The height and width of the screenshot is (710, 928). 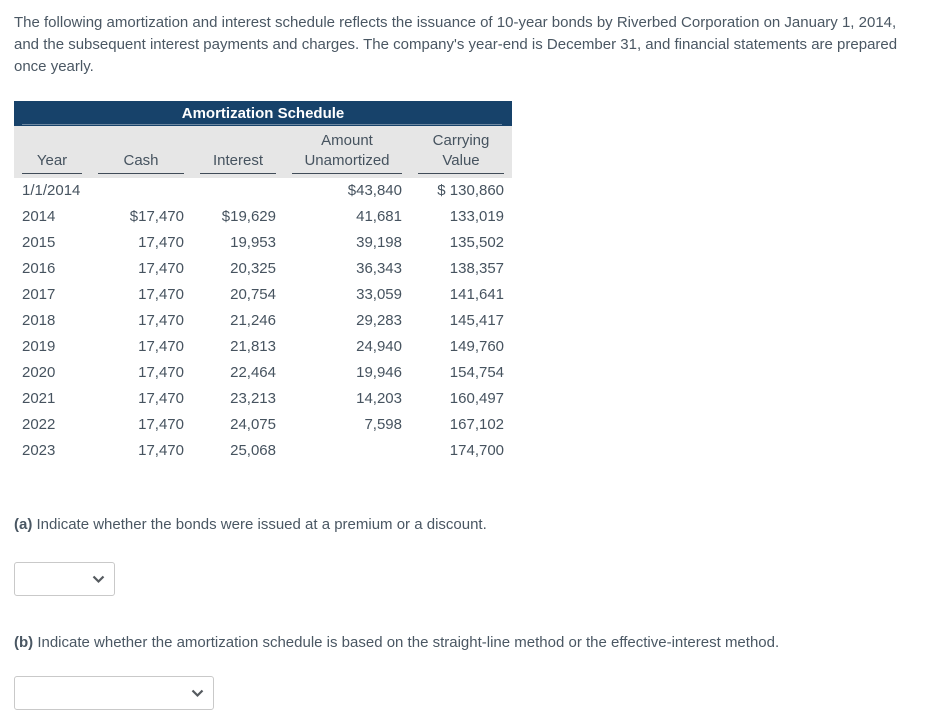 What do you see at coordinates (253, 346) in the screenshot?
I see `value-cell: 21,813` at bounding box center [253, 346].